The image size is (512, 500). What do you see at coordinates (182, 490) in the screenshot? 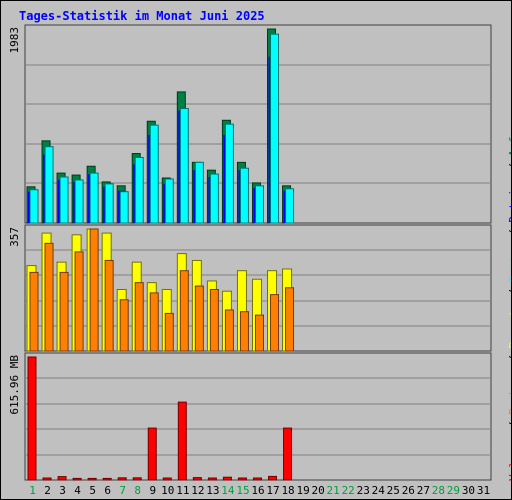
I see `x-tick-label: 11` at bounding box center [182, 490].